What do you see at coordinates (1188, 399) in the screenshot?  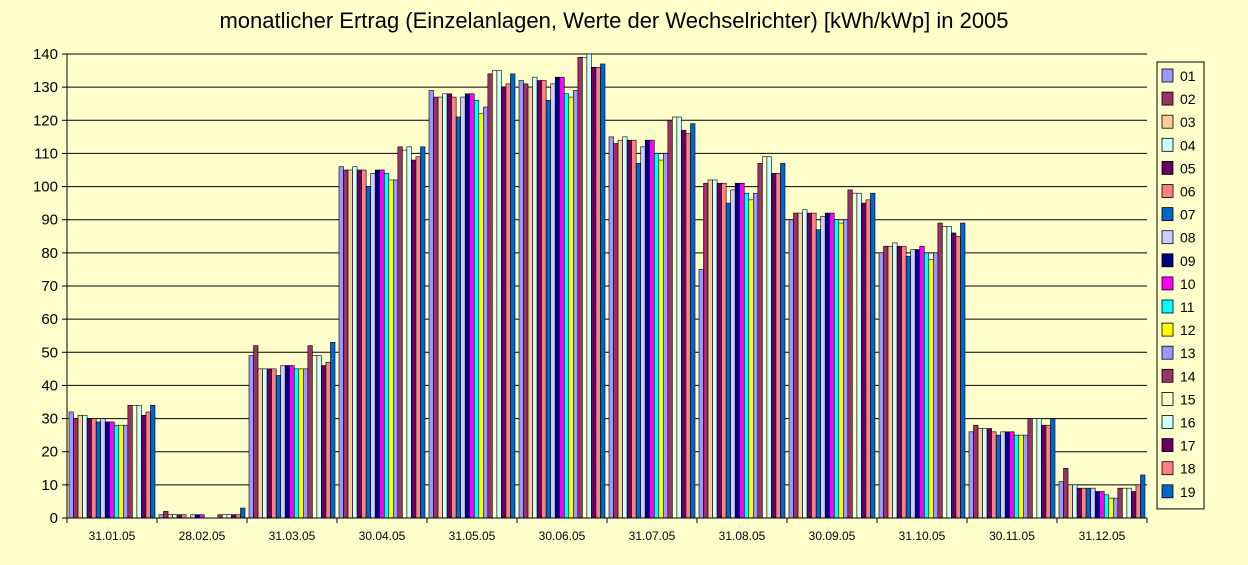 I see `legend-entry: 15` at bounding box center [1188, 399].